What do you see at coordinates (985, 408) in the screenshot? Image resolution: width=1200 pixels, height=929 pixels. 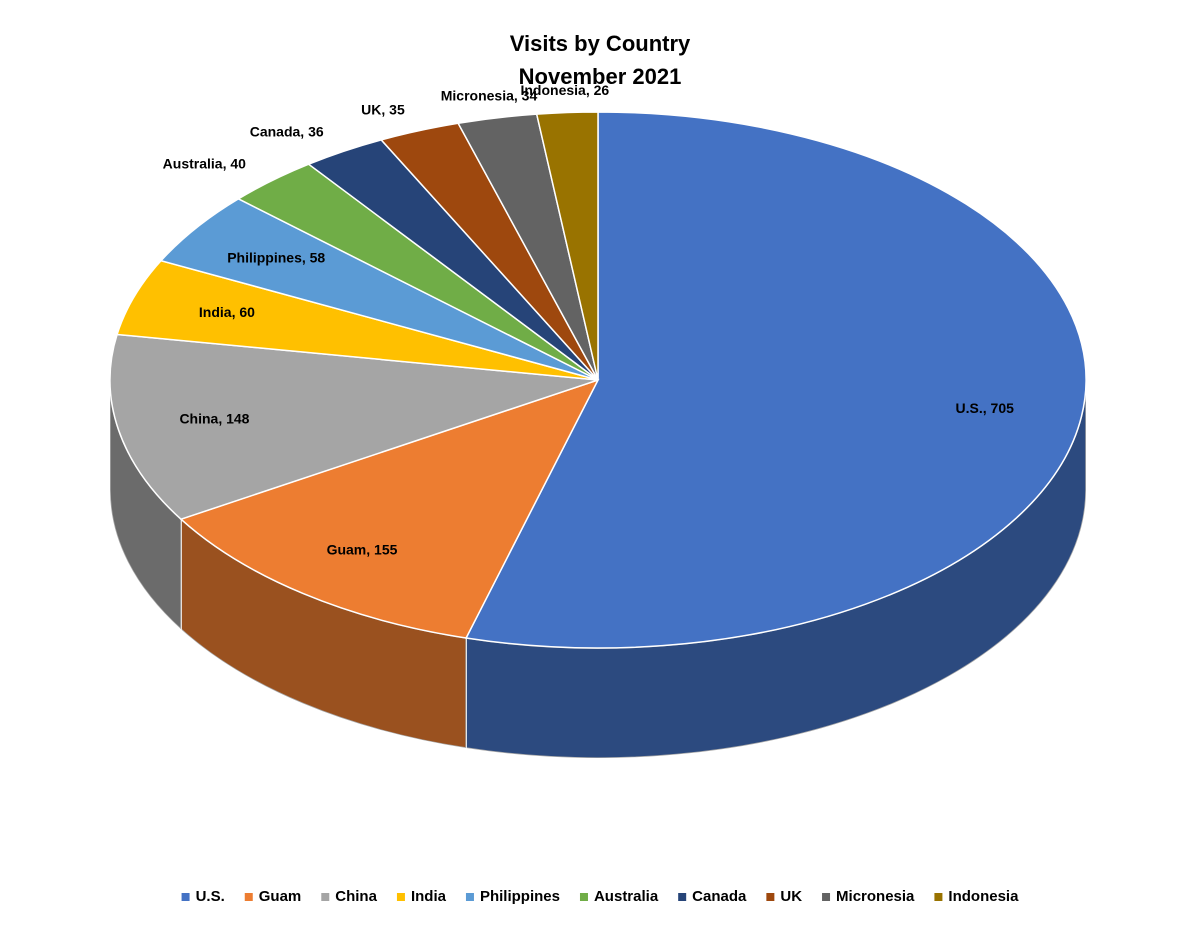 I see `data-label: U.S., 705` at bounding box center [985, 408].